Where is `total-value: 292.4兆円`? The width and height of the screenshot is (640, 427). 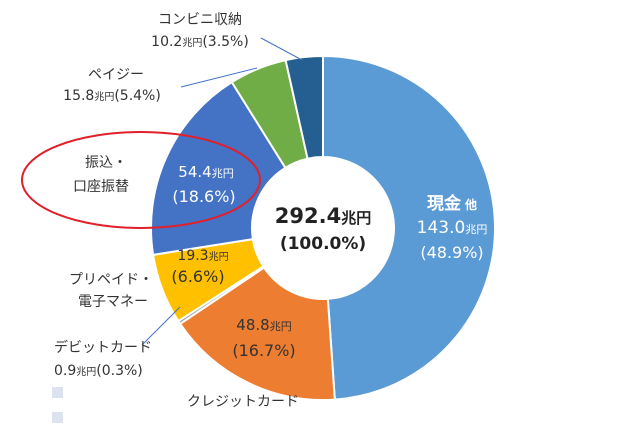 total-value: 292.4兆円 is located at coordinates (323, 216).